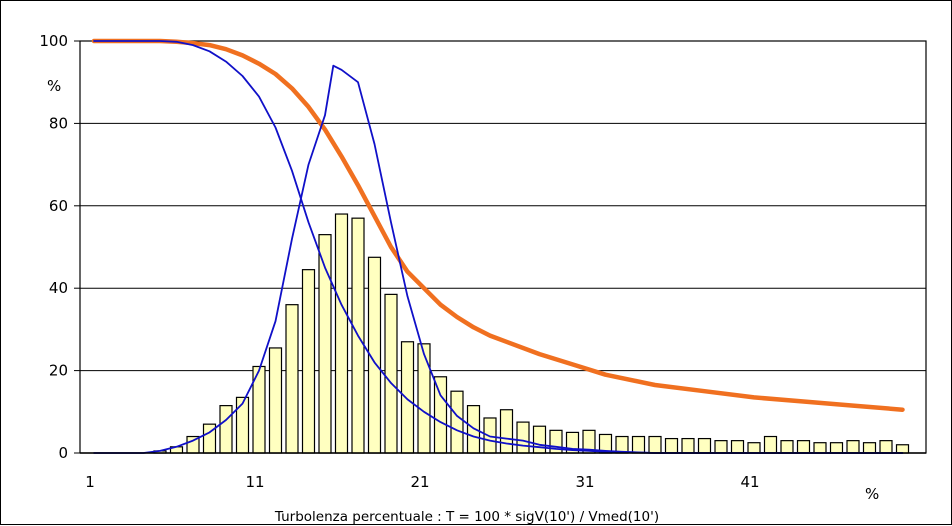 The width and height of the screenshot is (952, 526). I want to click on y-tick-label: 60, so click(58, 206).